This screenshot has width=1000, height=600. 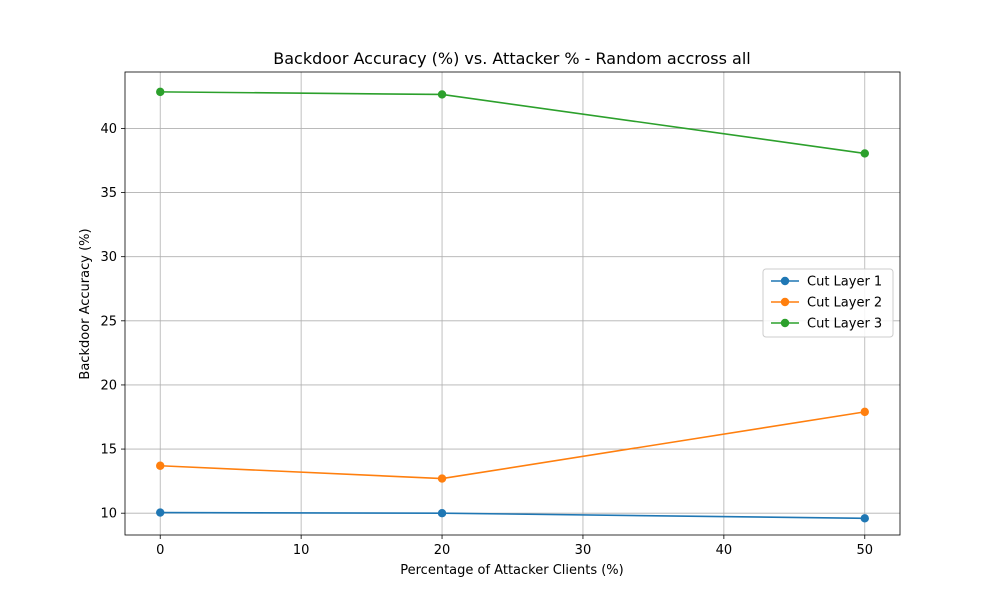 What do you see at coordinates (108, 129) in the screenshot?
I see `y-tick-label: 40` at bounding box center [108, 129].